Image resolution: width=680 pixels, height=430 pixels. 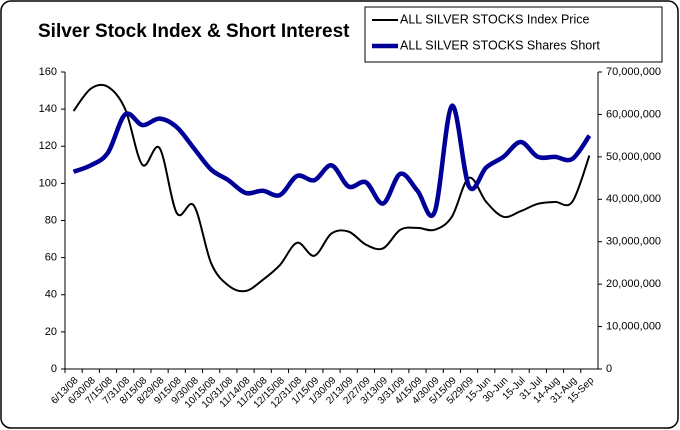 What do you see at coordinates (500, 45) in the screenshot?
I see `legend-label: ALL SILVER STOCKS Shares Short` at bounding box center [500, 45].